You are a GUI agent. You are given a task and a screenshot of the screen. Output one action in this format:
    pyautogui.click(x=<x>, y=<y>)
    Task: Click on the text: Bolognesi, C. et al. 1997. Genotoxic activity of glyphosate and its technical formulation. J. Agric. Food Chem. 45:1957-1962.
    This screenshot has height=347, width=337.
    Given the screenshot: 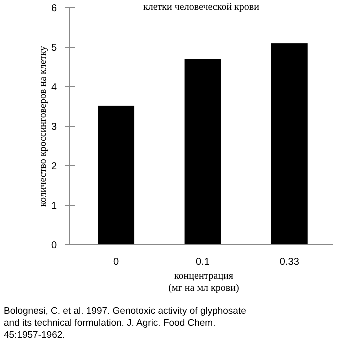 What is the action you would take?
    pyautogui.click(x=125, y=323)
    